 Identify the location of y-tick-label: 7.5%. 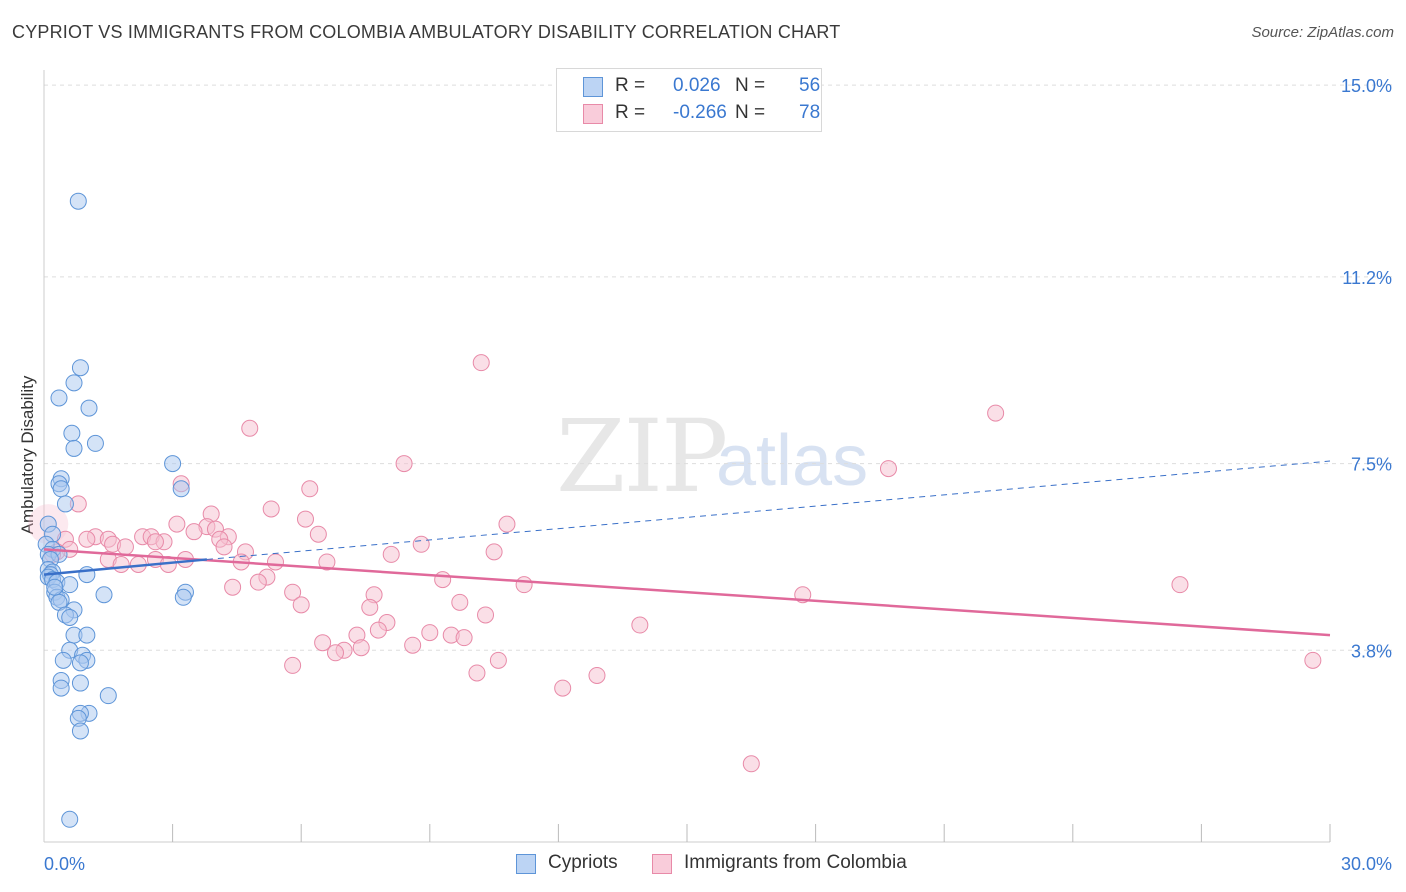
(1371, 465).